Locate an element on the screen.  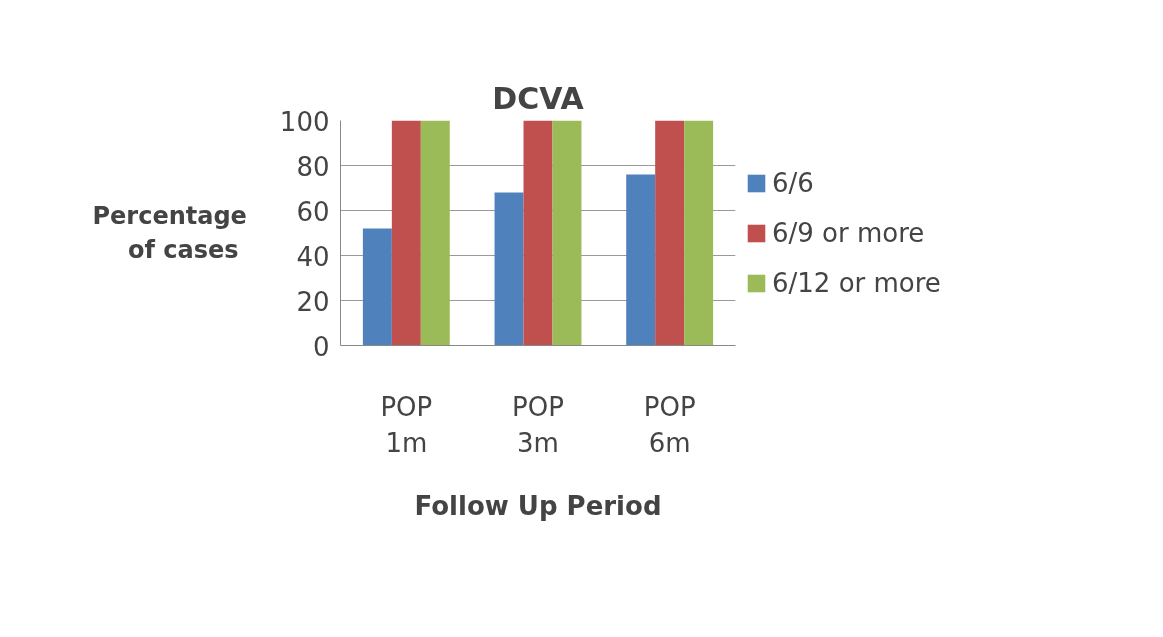
x-axis-title: Follow Up Period is located at coordinates (538, 505).